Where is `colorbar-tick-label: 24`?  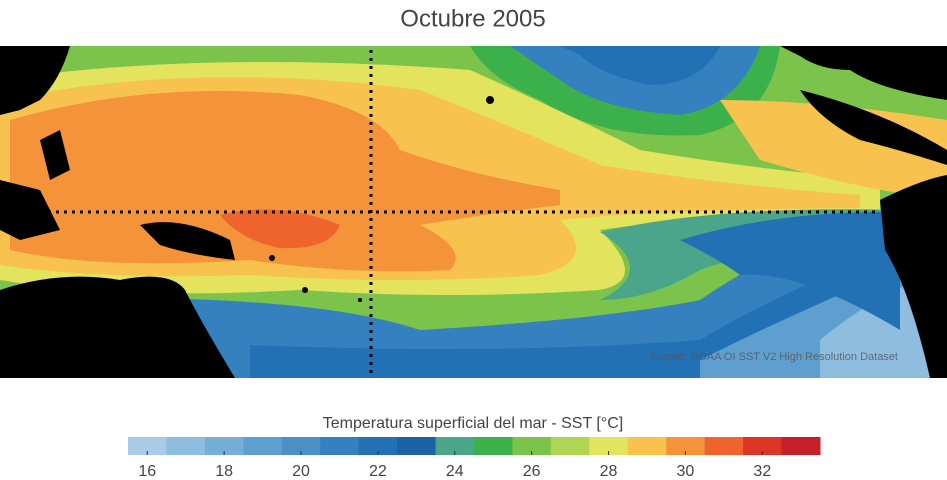 colorbar-tick-label: 24 is located at coordinates (455, 471).